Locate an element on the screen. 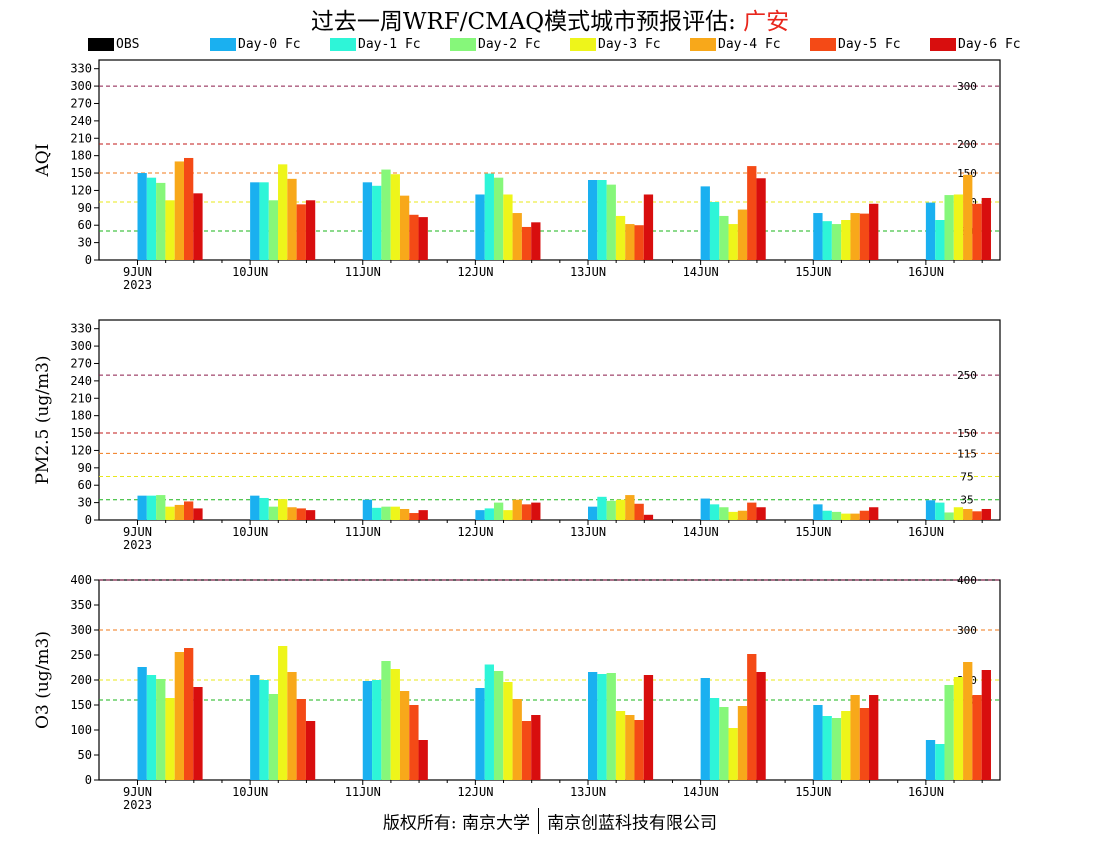  y-tick-label: 60 is located at coordinates (85, 225).